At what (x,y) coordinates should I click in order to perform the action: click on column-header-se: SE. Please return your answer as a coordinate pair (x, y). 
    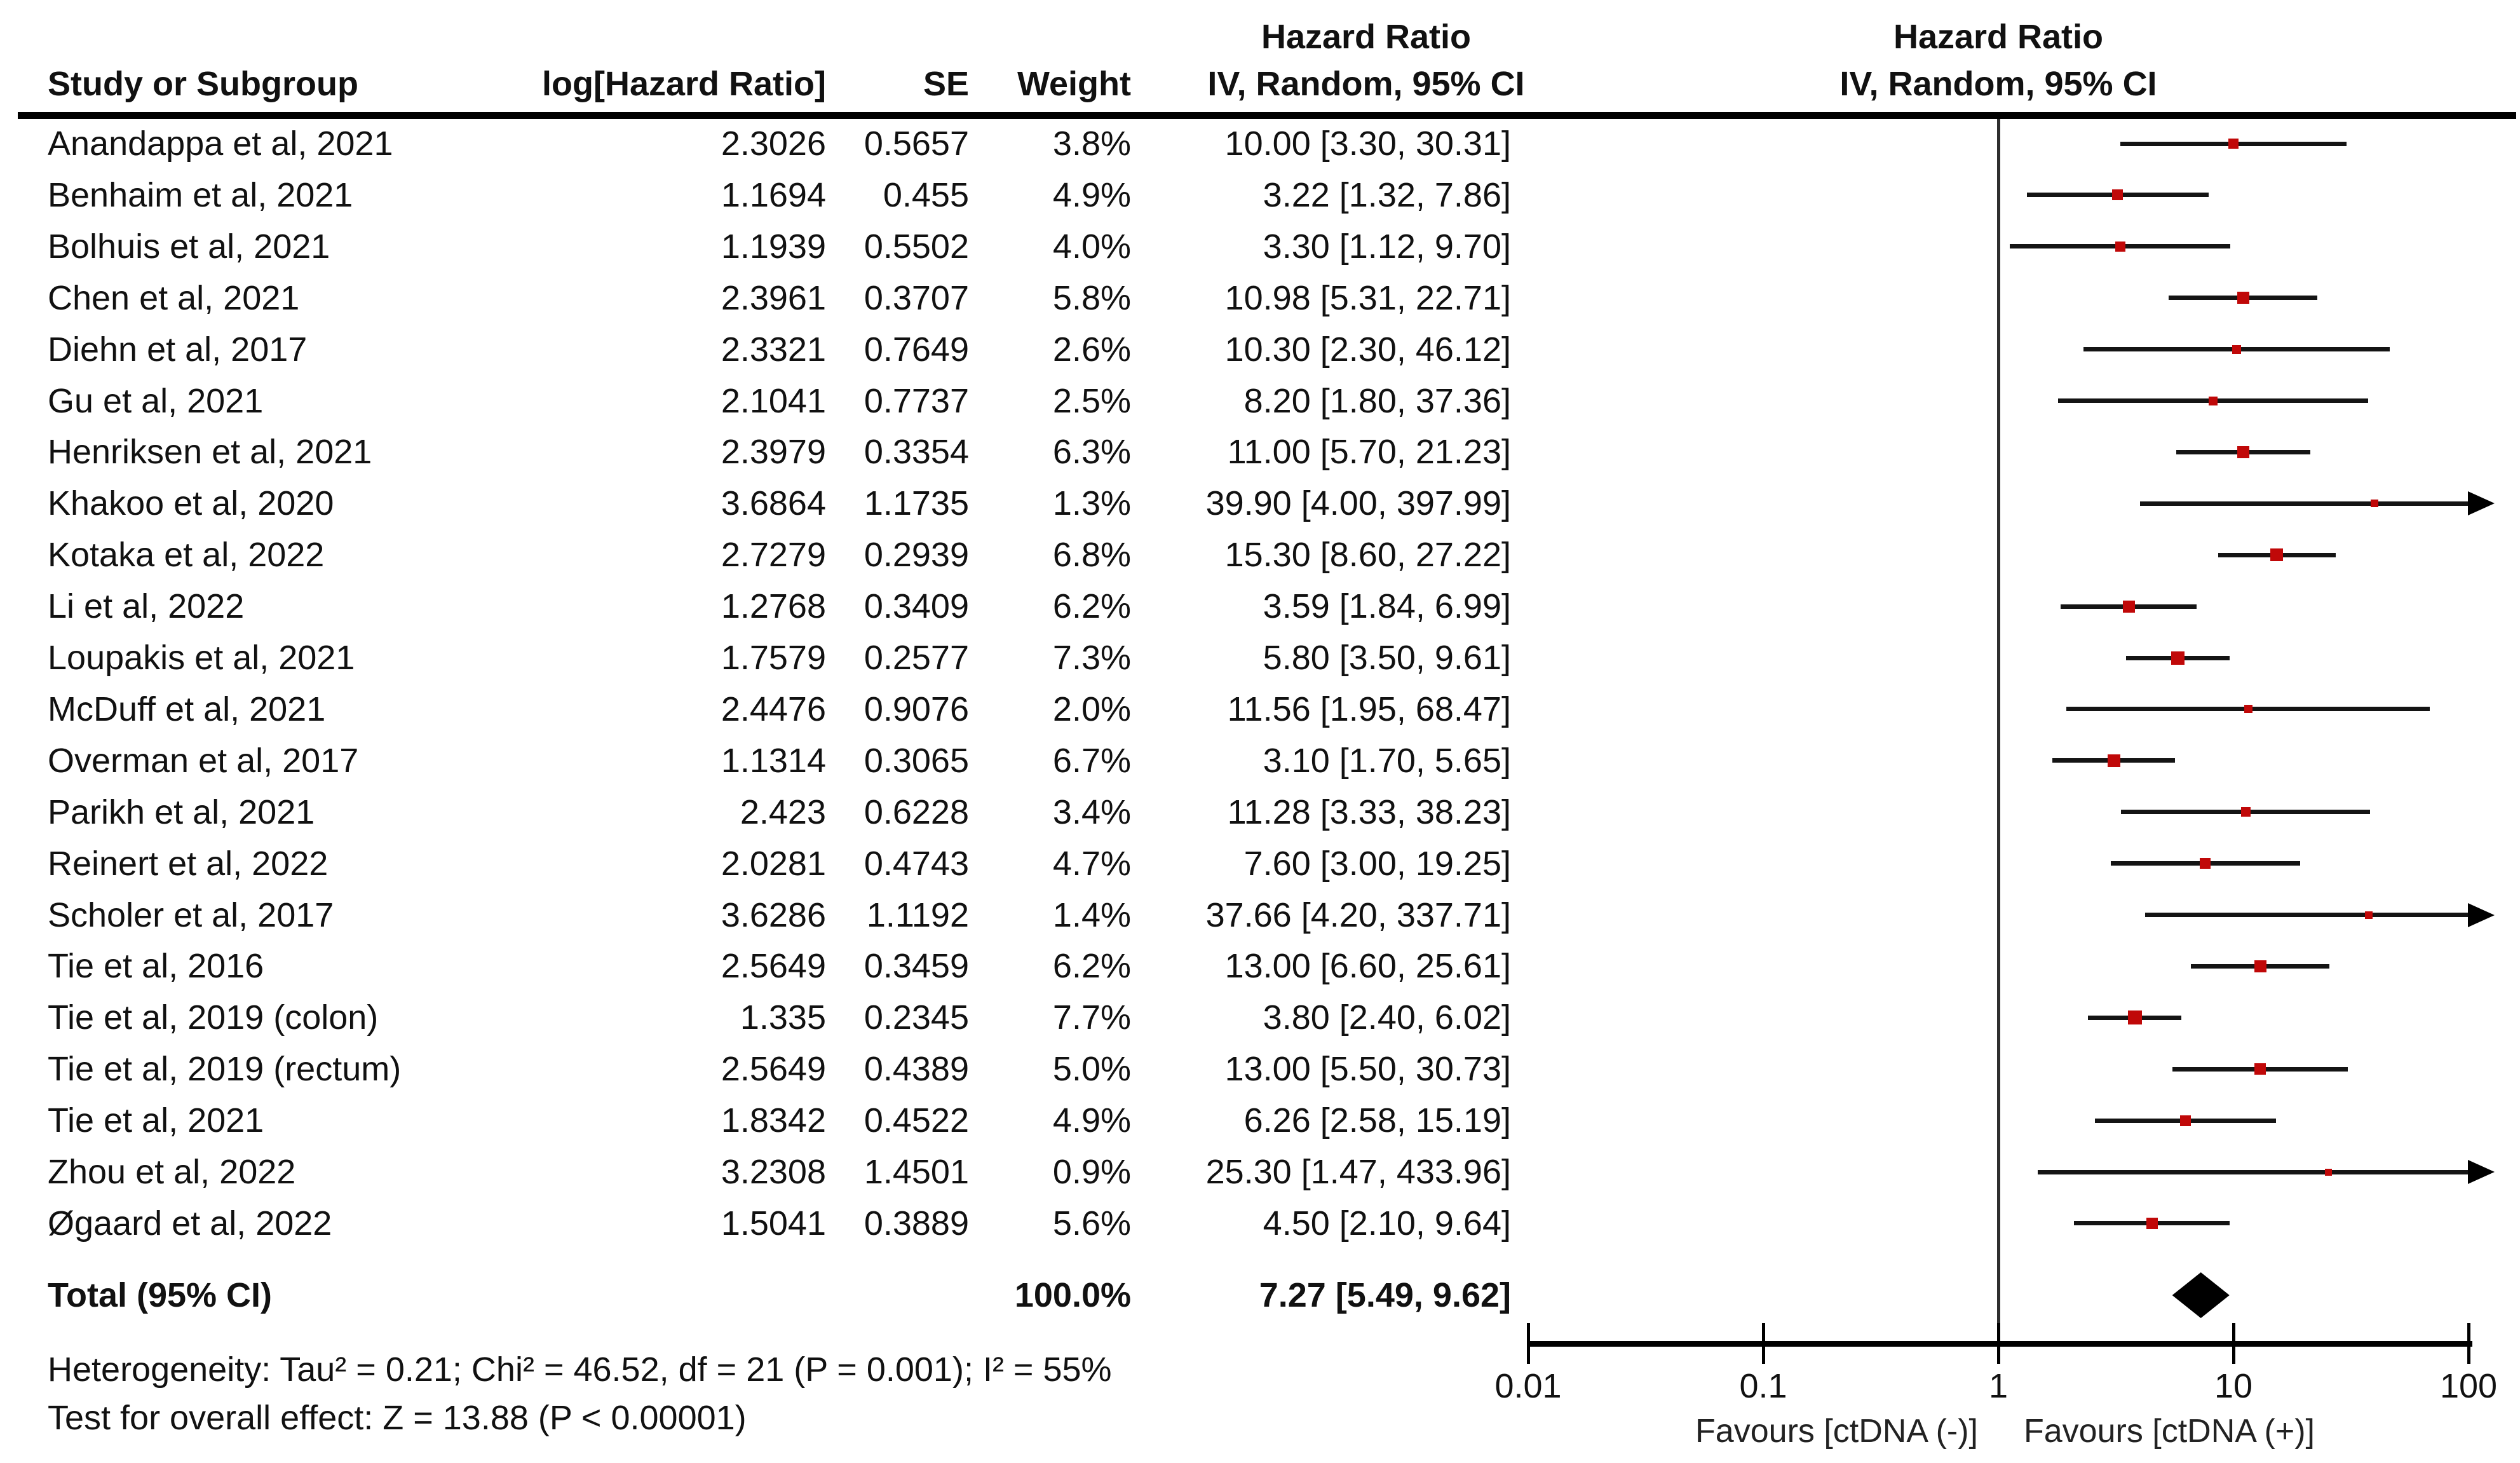
    Looking at the image, I should click on (946, 84).